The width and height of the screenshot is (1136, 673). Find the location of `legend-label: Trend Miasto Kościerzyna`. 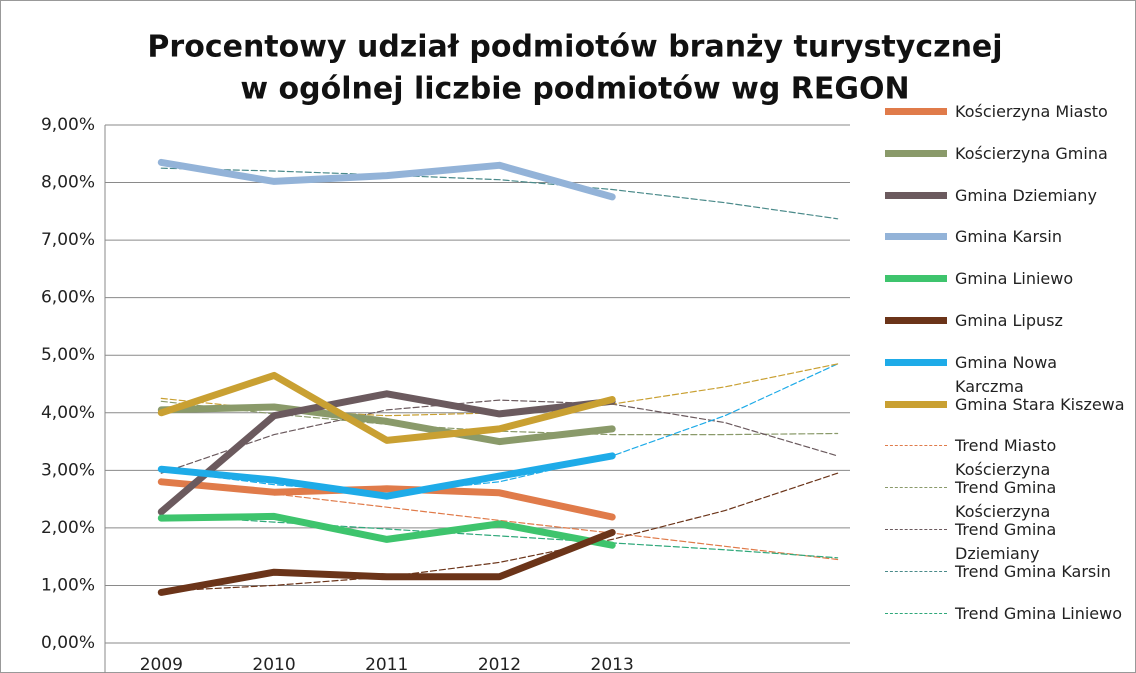

legend-label: Trend Miasto Kościerzyna is located at coordinates (1006, 458).